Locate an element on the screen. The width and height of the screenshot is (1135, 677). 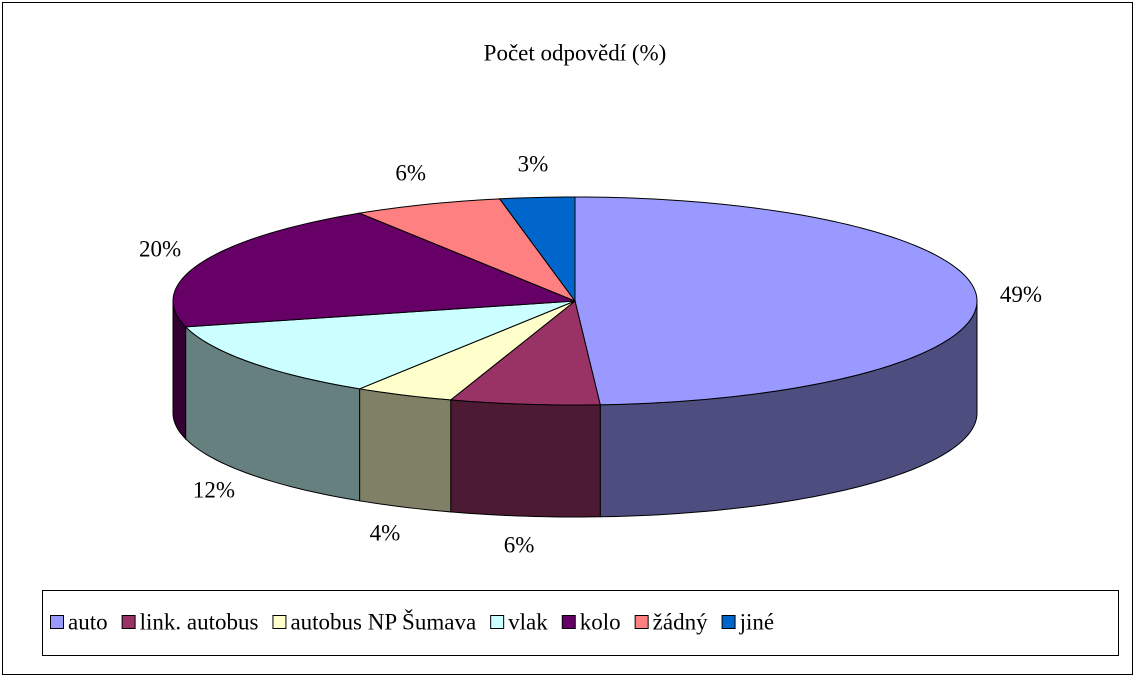
legend-label: jiné is located at coordinates (757, 621).